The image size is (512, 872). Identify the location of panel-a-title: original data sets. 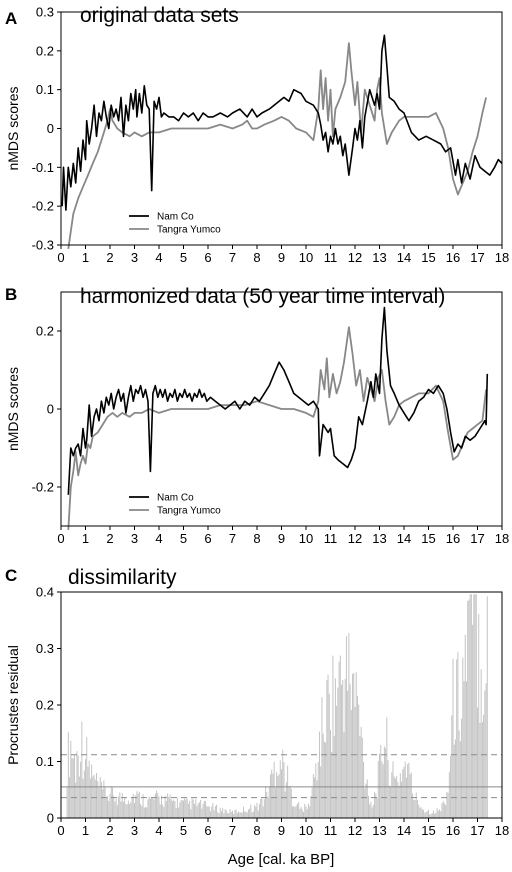
(159, 15).